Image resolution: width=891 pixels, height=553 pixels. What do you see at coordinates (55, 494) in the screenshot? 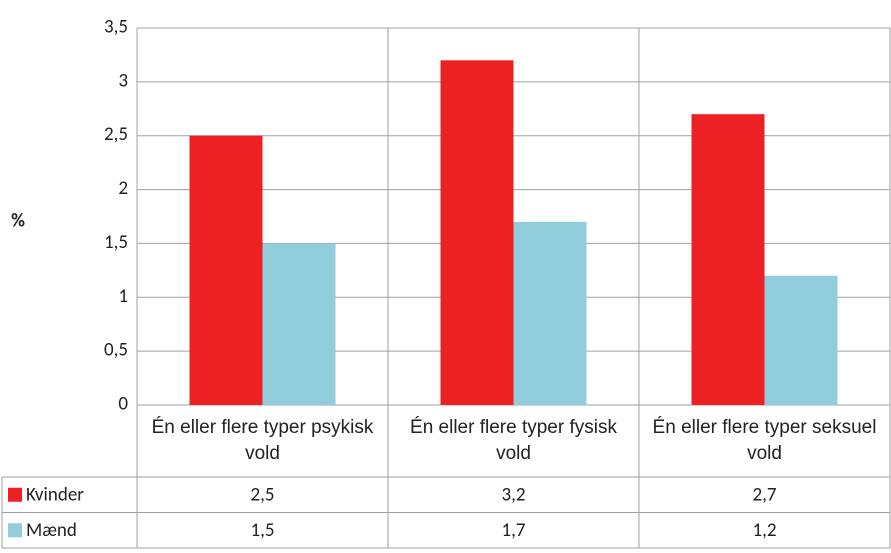
I see `legend-label: Kvinder` at bounding box center [55, 494].